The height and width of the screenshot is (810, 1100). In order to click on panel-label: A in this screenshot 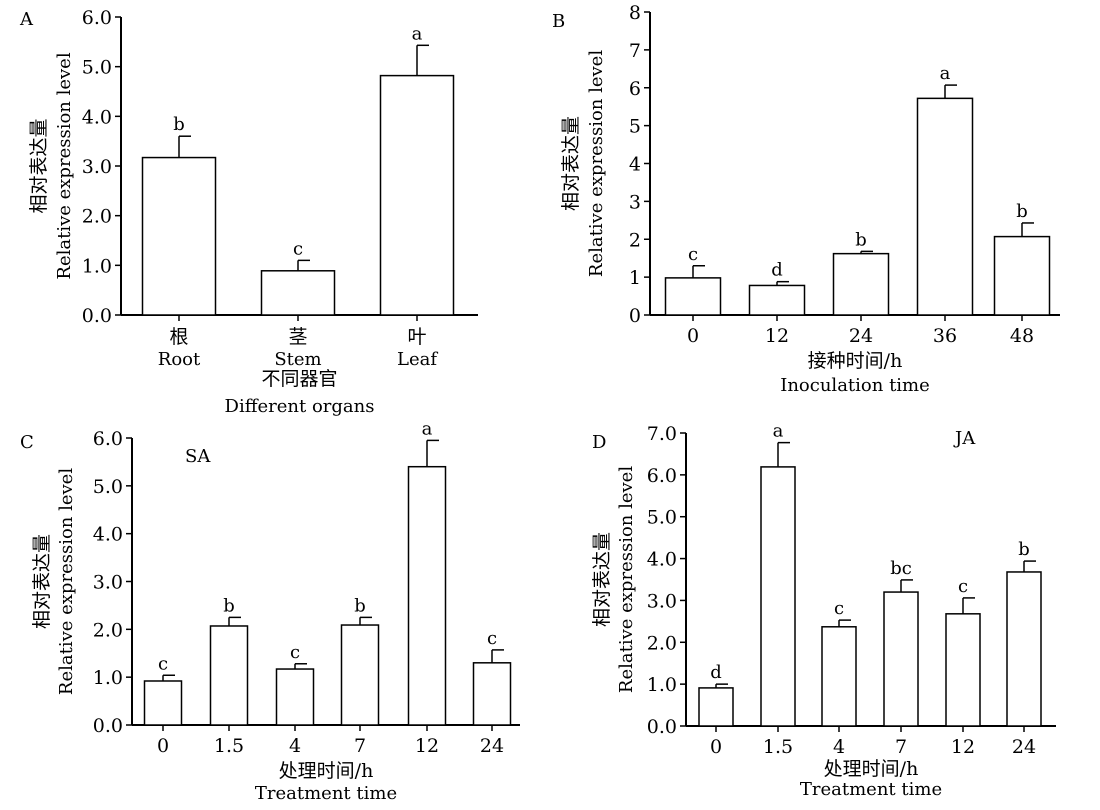, I will do `click(26, 19)`.